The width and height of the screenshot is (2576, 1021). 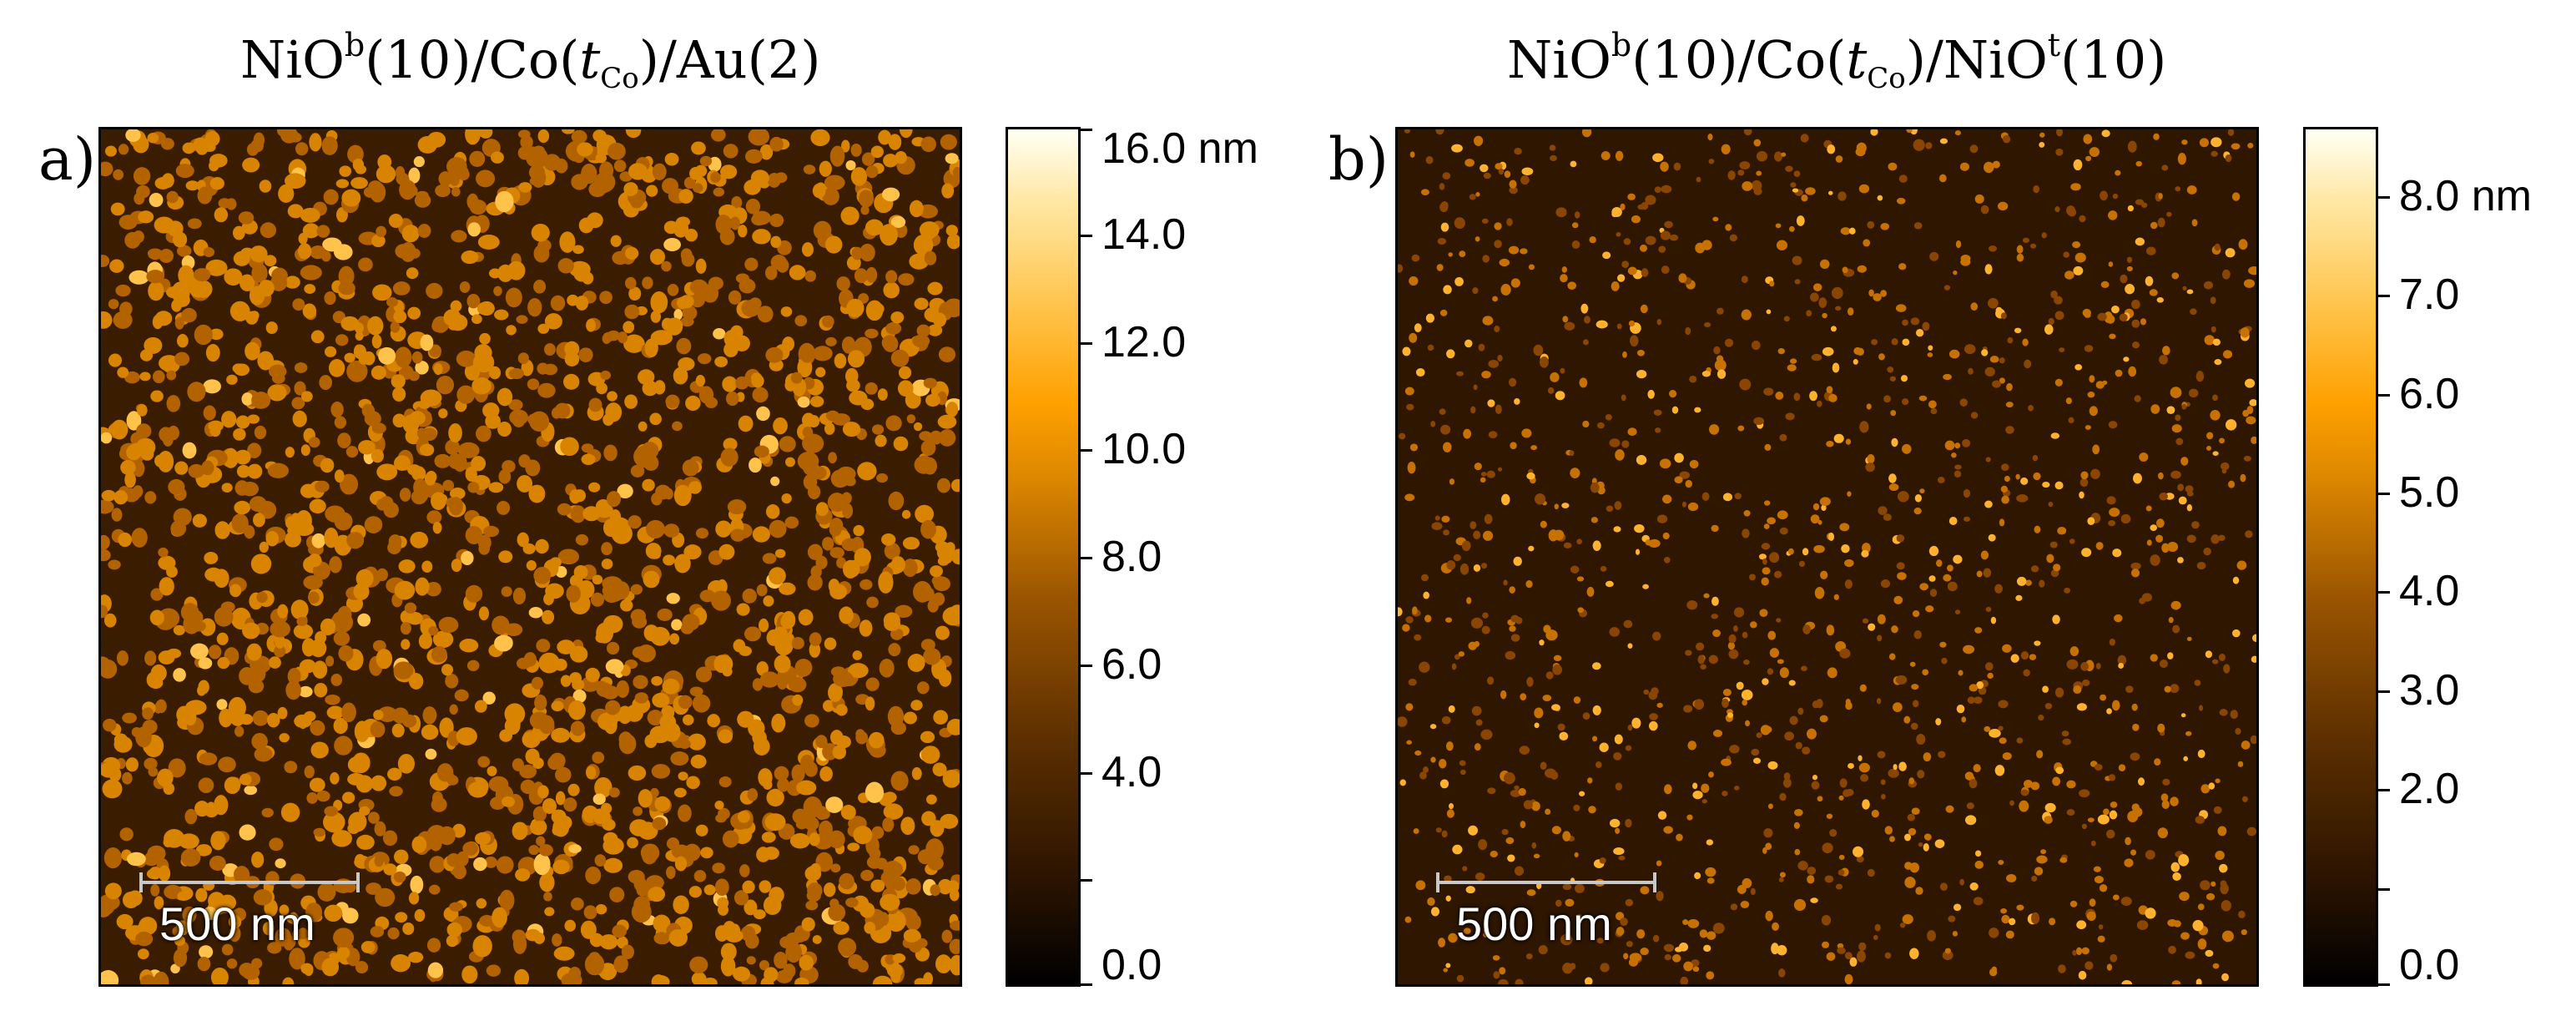 What do you see at coordinates (2487, 558) in the screenshot?
I see `colorbar-labels-b: 8.0 nm 7.0 6.0 5.0 4.0 3.0 2.0 0.0` at bounding box center [2487, 558].